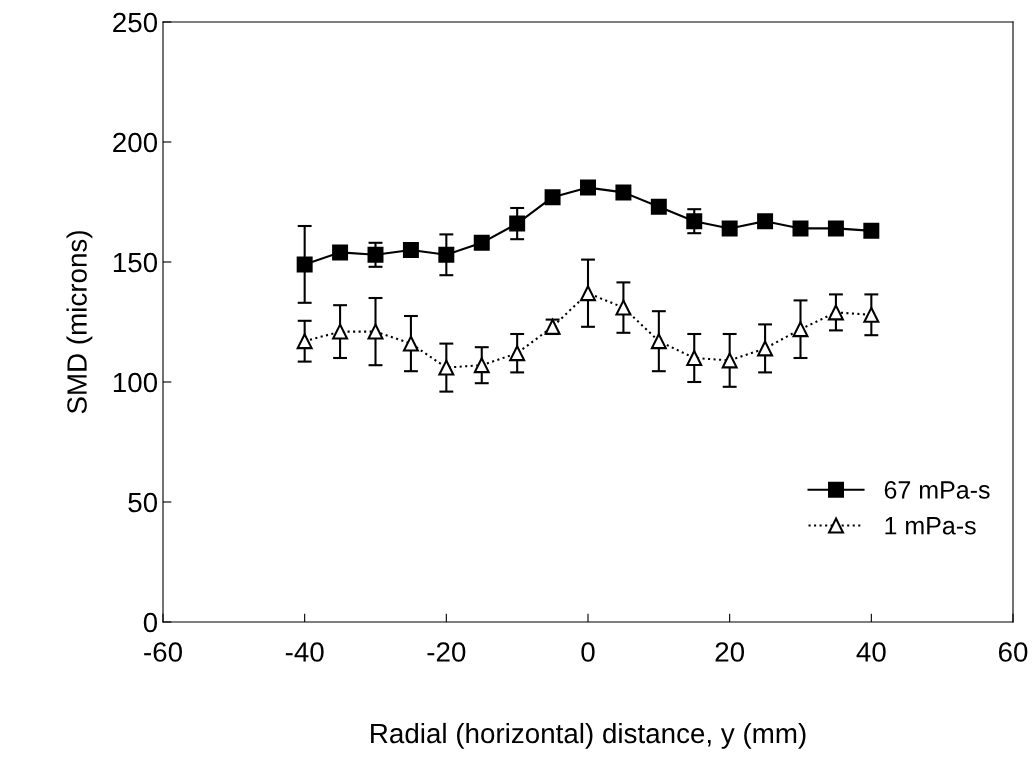  What do you see at coordinates (150, 622) in the screenshot?
I see `y-tick-label: 0` at bounding box center [150, 622].